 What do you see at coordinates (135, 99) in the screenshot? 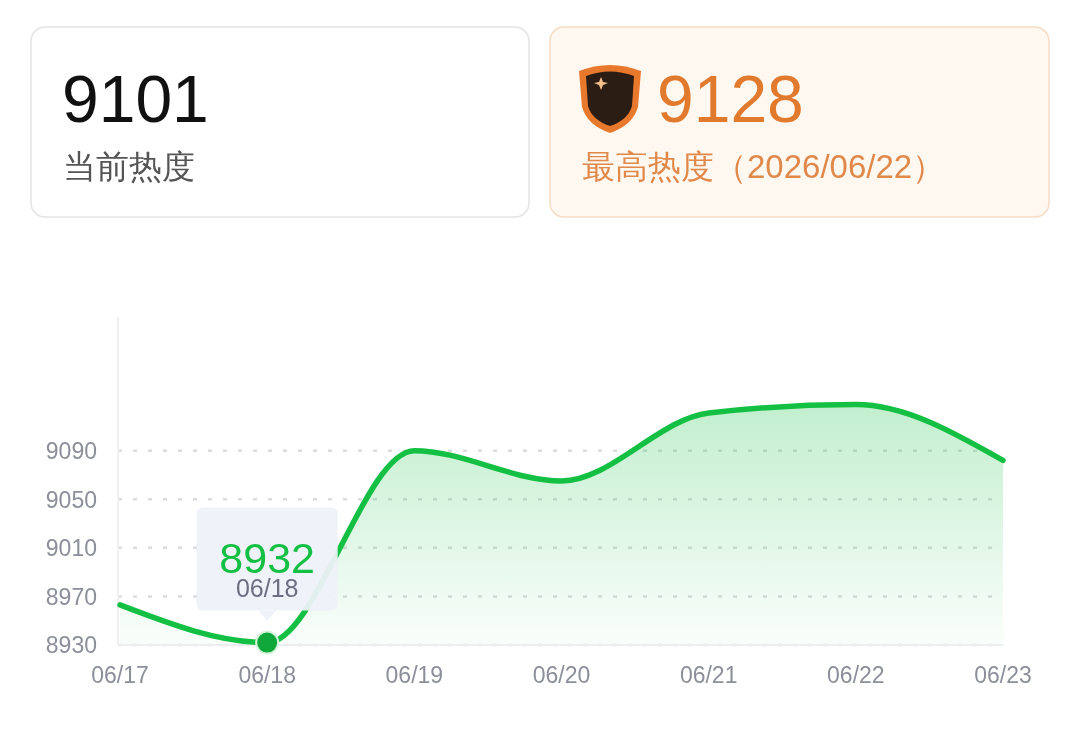
I see `text: 9101` at bounding box center [135, 99].